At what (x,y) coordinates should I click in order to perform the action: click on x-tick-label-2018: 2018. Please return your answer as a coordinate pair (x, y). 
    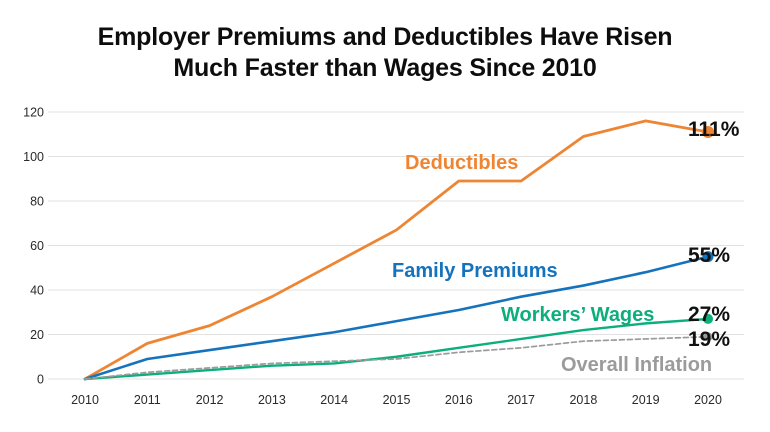
    Looking at the image, I should click on (583, 400).